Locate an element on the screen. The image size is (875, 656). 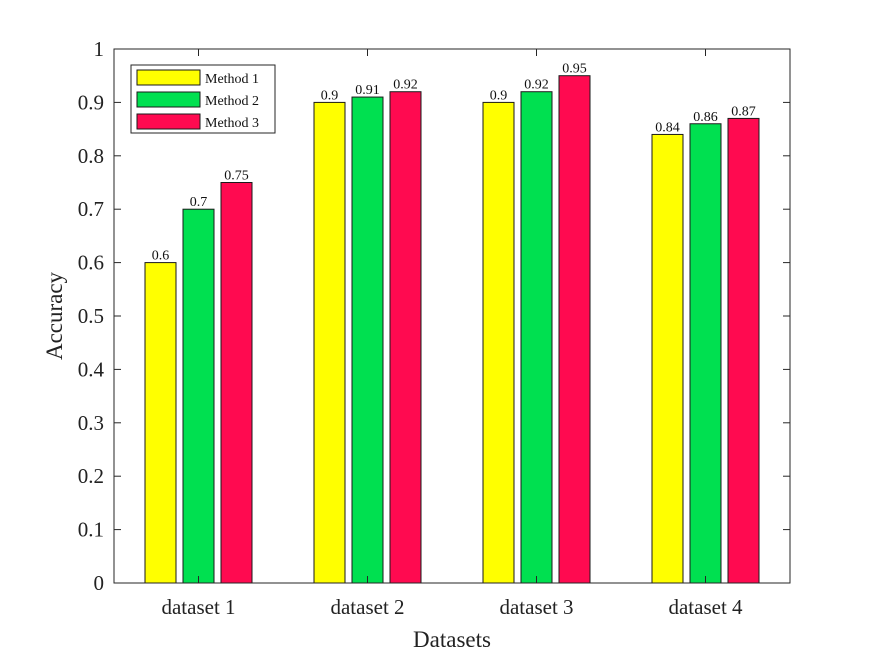
bar-value-label: 0.95 is located at coordinates (574, 69).